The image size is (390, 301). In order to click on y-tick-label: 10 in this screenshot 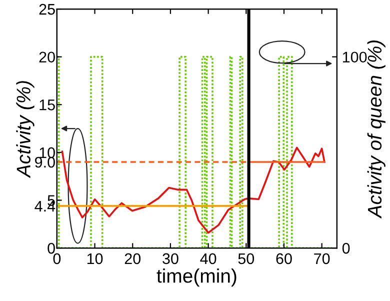, I will do `click(47, 152)`.